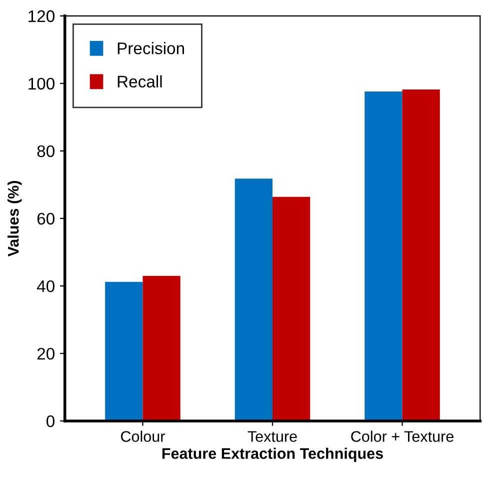 This screenshot has height=497, width=484. Describe the element at coordinates (15, 218) in the screenshot. I see `y-axis-title: Values (%)` at that location.